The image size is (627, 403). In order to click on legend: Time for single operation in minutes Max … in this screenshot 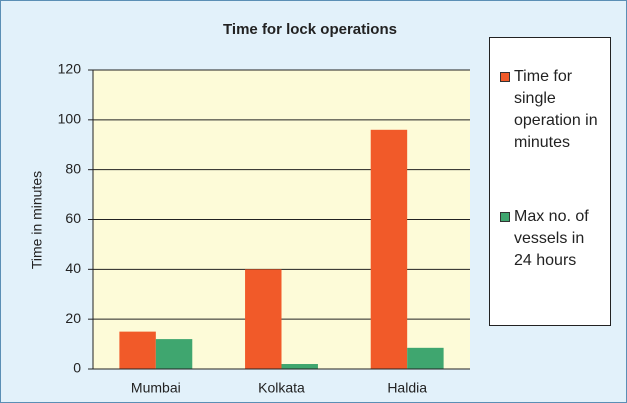, I will do `click(550, 181)`.